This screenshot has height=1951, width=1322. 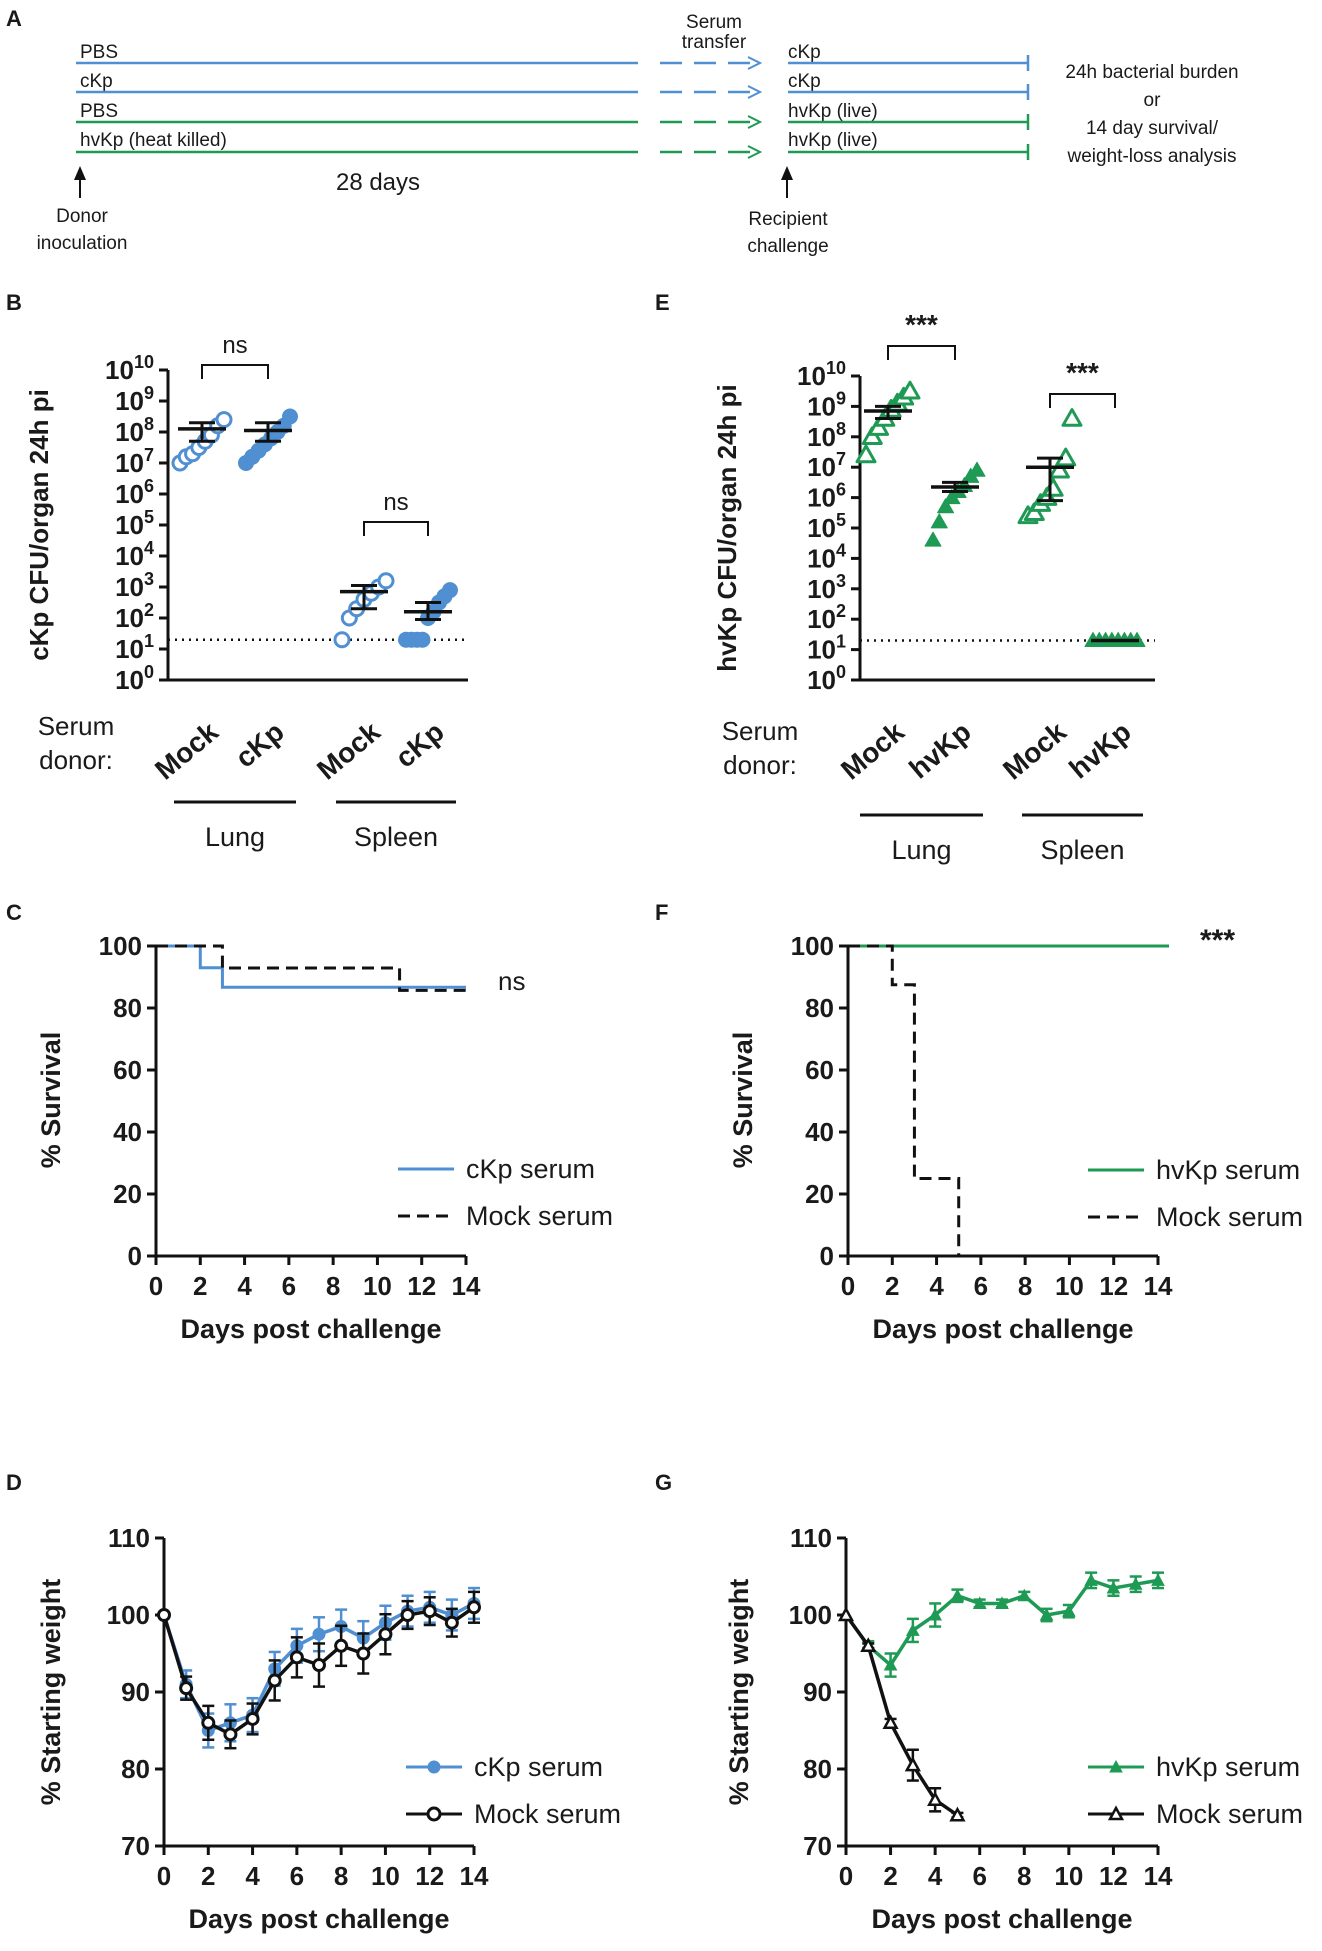 What do you see at coordinates (1228, 1170) in the screenshot?
I see `panel-f-legend-label-0: hvKp serum` at bounding box center [1228, 1170].